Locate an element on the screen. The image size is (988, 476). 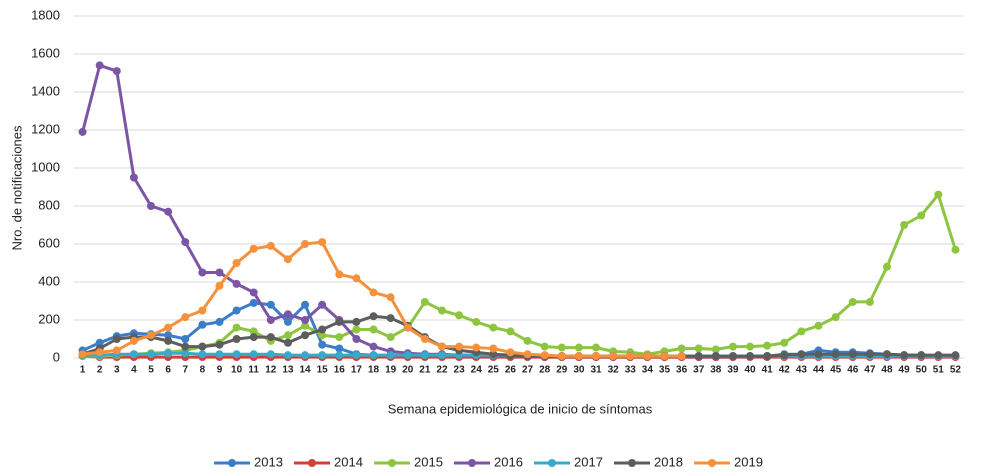
legend-label: 2017 is located at coordinates (588, 461).